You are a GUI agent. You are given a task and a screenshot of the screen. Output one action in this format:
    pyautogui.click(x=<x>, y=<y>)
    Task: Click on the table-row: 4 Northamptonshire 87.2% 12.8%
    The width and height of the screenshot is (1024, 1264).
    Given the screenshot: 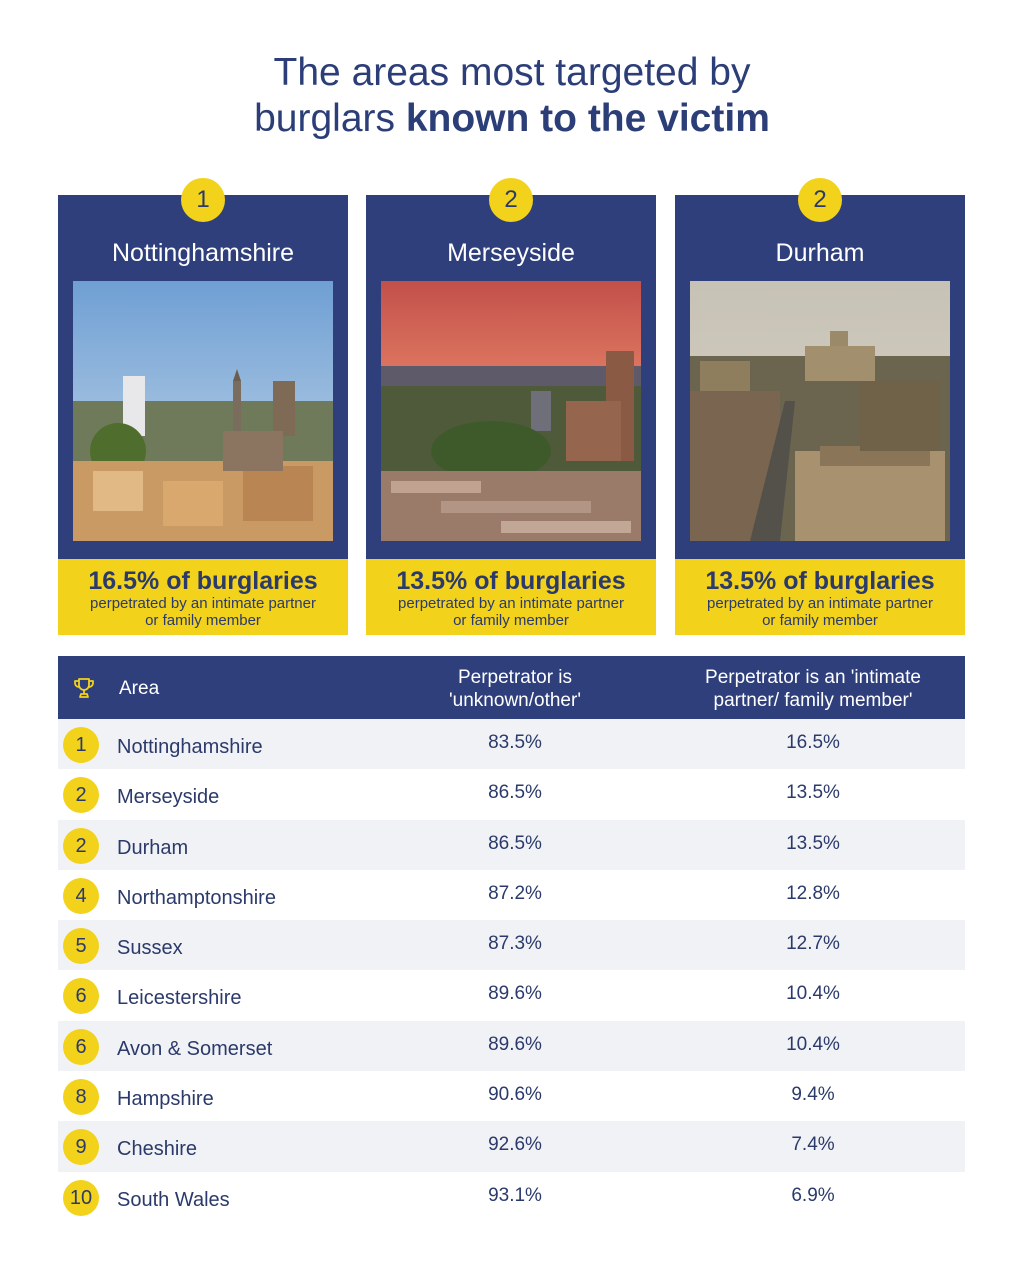 What is the action you would take?
    pyautogui.click(x=511, y=895)
    